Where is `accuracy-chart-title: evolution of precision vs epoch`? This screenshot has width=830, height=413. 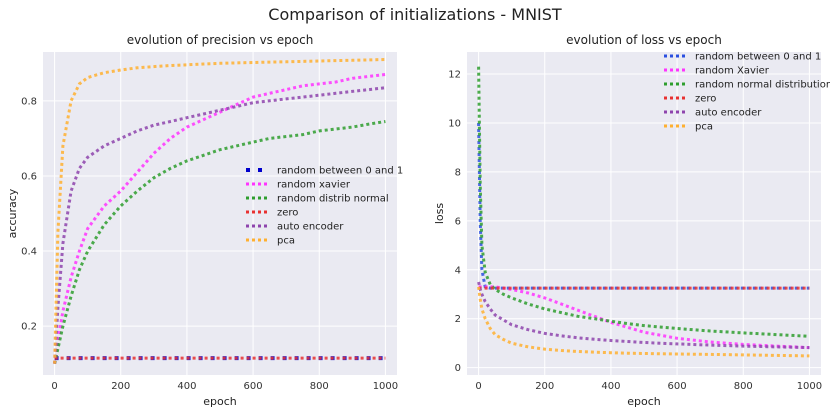
accuracy-chart-title: evolution of precision vs epoch is located at coordinates (220, 40).